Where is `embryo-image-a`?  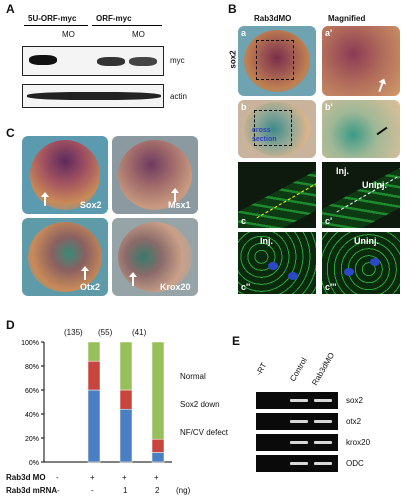
embryo-image-a is located at coordinates (277, 61).